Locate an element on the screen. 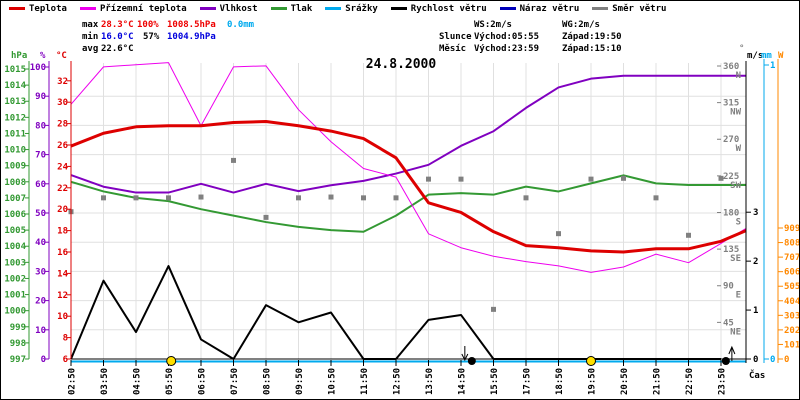 The height and width of the screenshot is (400, 800). moonset-marker is located at coordinates (471, 361).